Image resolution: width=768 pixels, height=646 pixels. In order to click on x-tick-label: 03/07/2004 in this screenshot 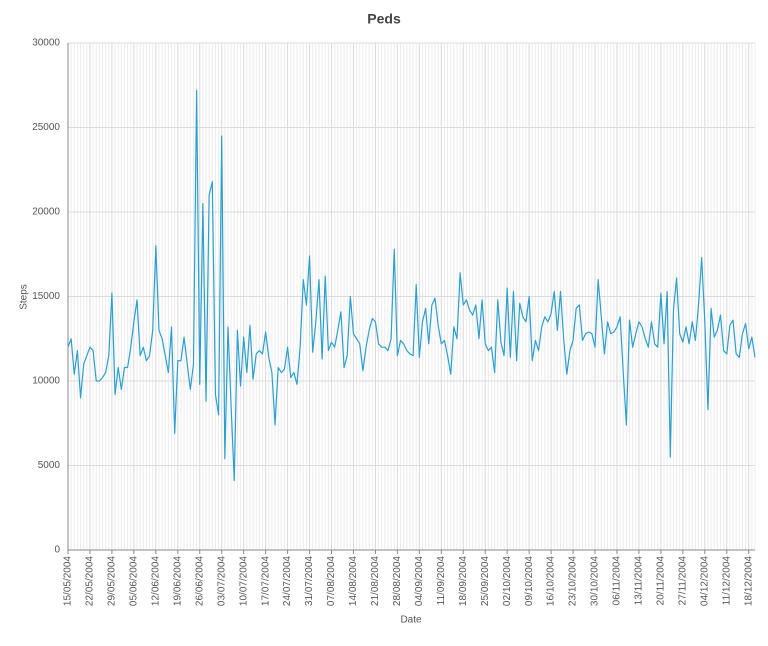, I will do `click(221, 581)`.